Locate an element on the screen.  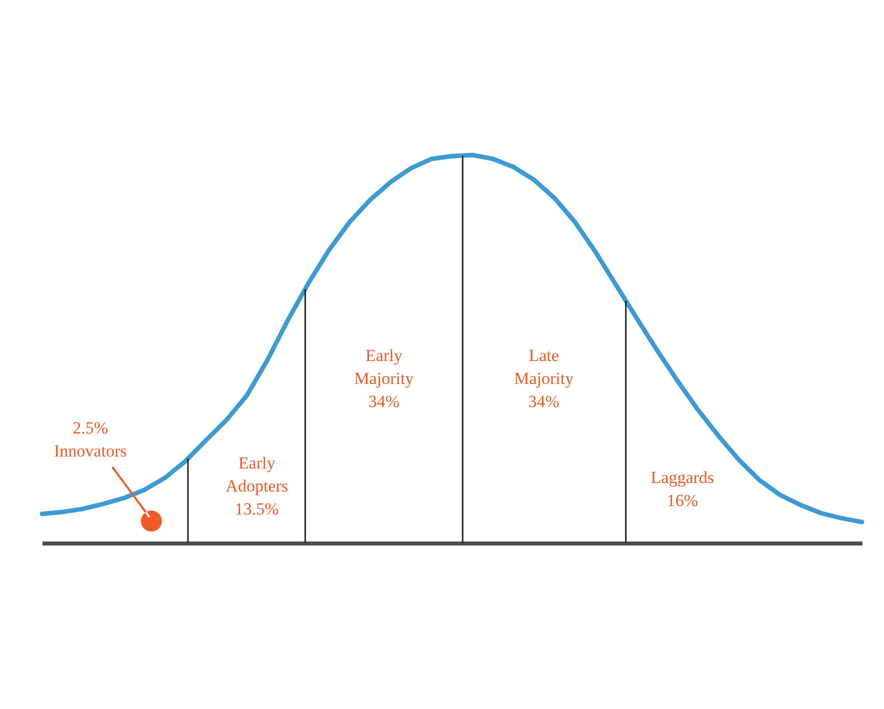
annotation: Late Majority 34% is located at coordinates (544, 379).